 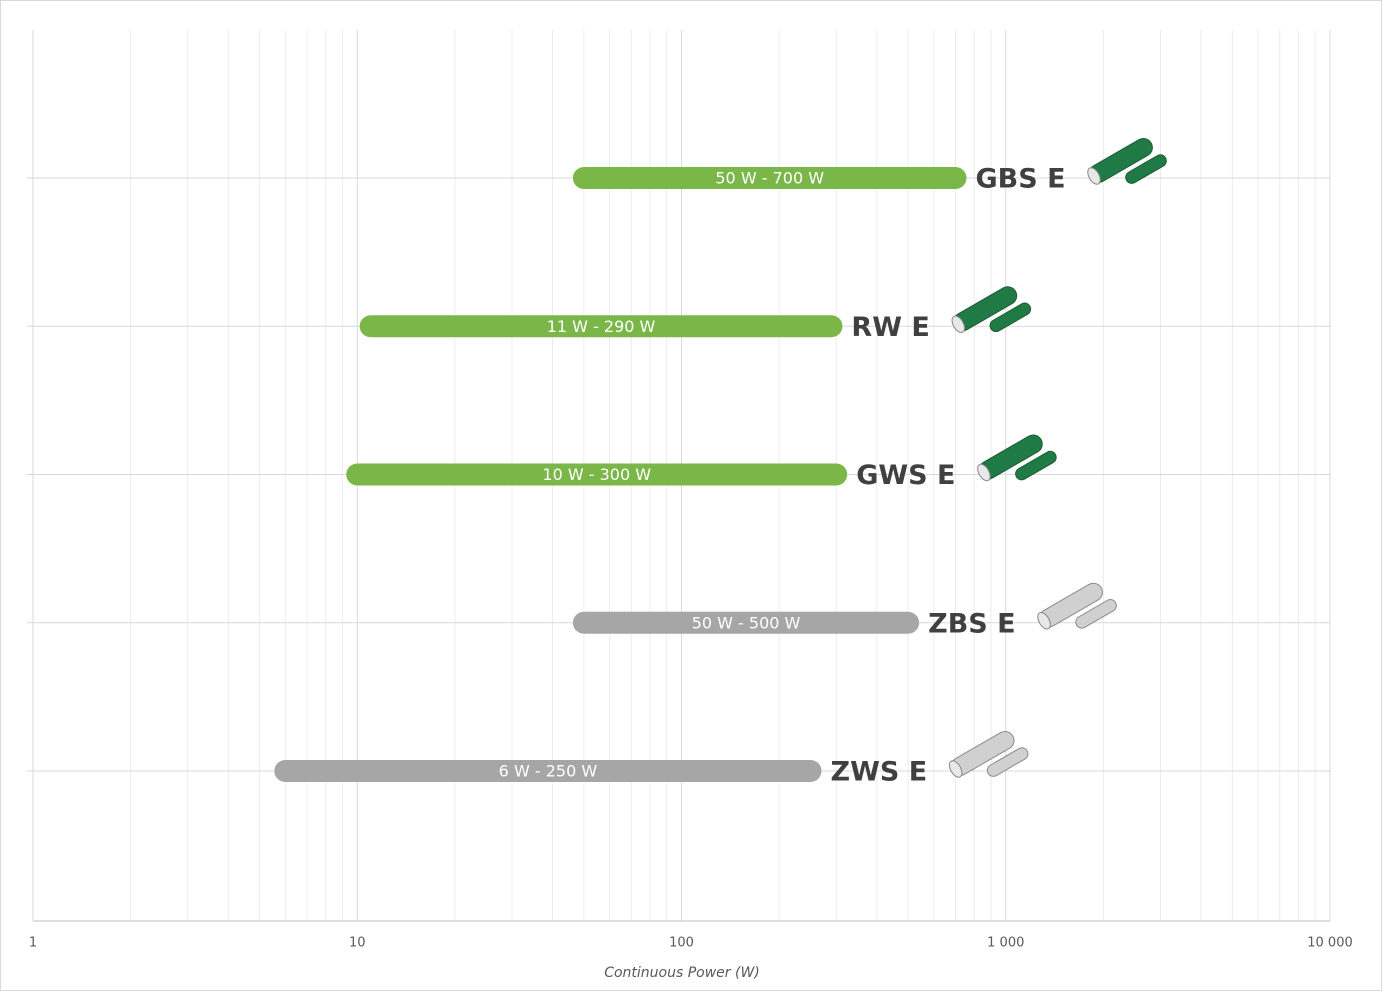 I want to click on category-label: GWS E, so click(x=905, y=475).